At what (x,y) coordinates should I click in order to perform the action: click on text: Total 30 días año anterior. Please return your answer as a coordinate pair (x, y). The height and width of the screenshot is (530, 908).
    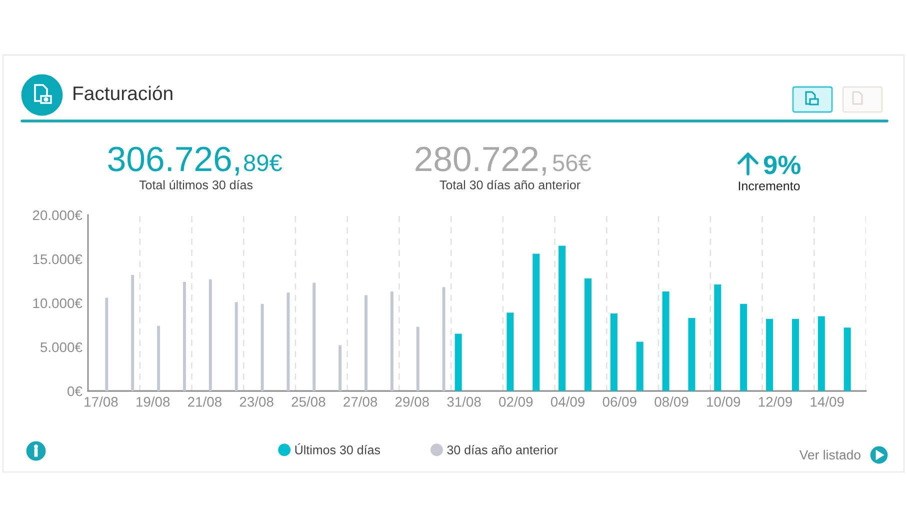
    Looking at the image, I should click on (510, 185).